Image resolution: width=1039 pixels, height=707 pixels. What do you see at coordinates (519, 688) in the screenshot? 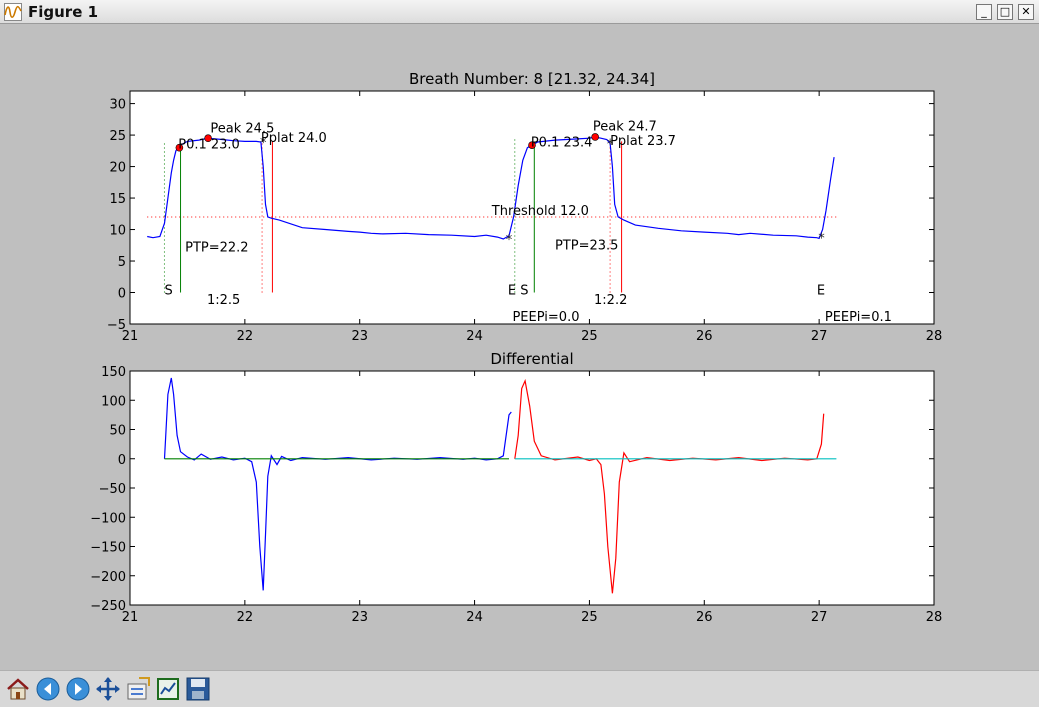
I see `navigation-toolbar` at bounding box center [519, 688].